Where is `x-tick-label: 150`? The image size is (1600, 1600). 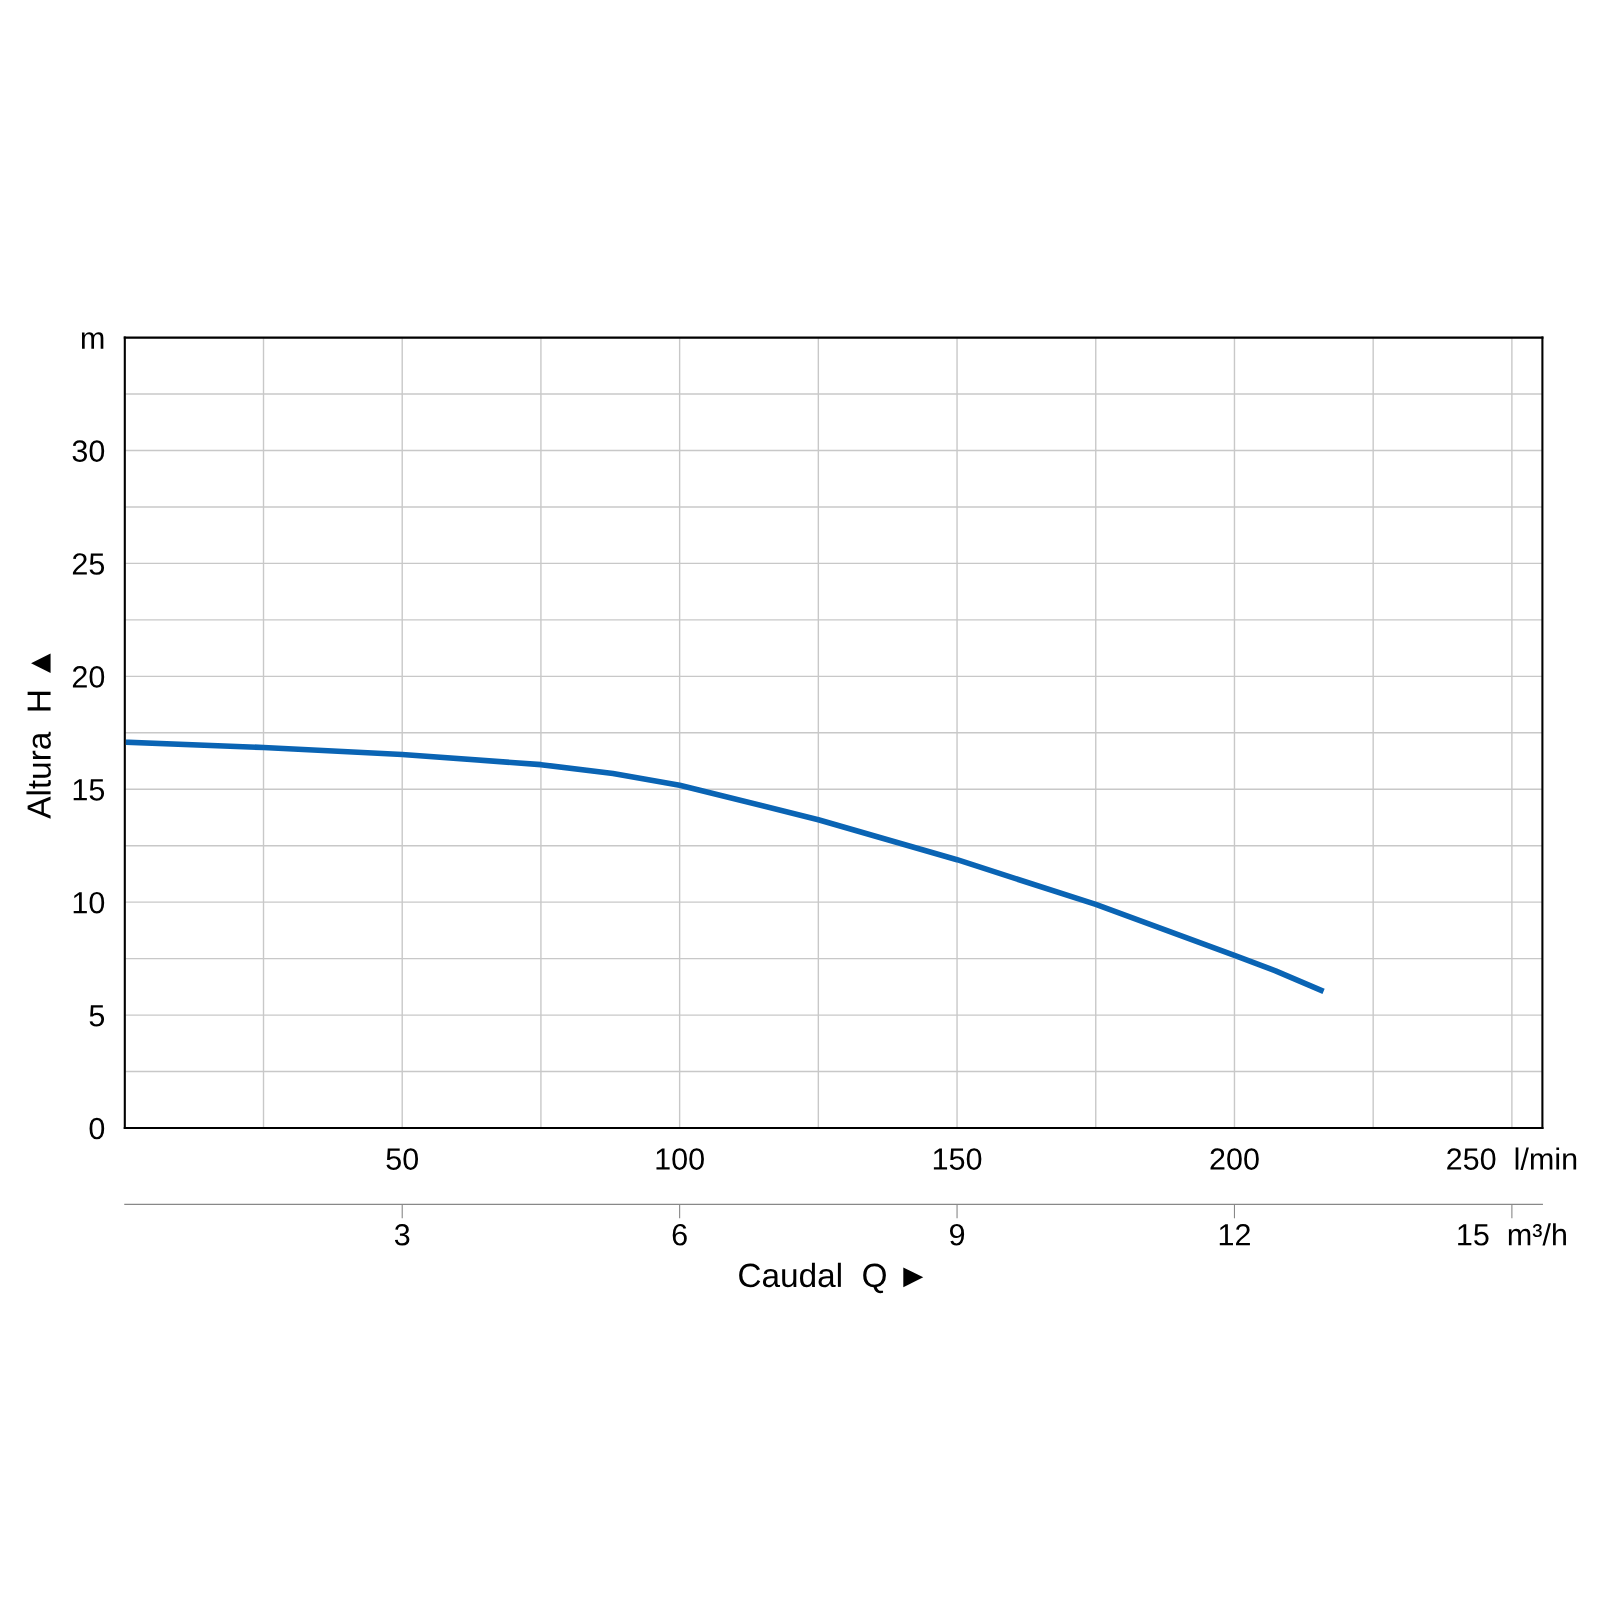 x-tick-label: 150 is located at coordinates (957, 1159).